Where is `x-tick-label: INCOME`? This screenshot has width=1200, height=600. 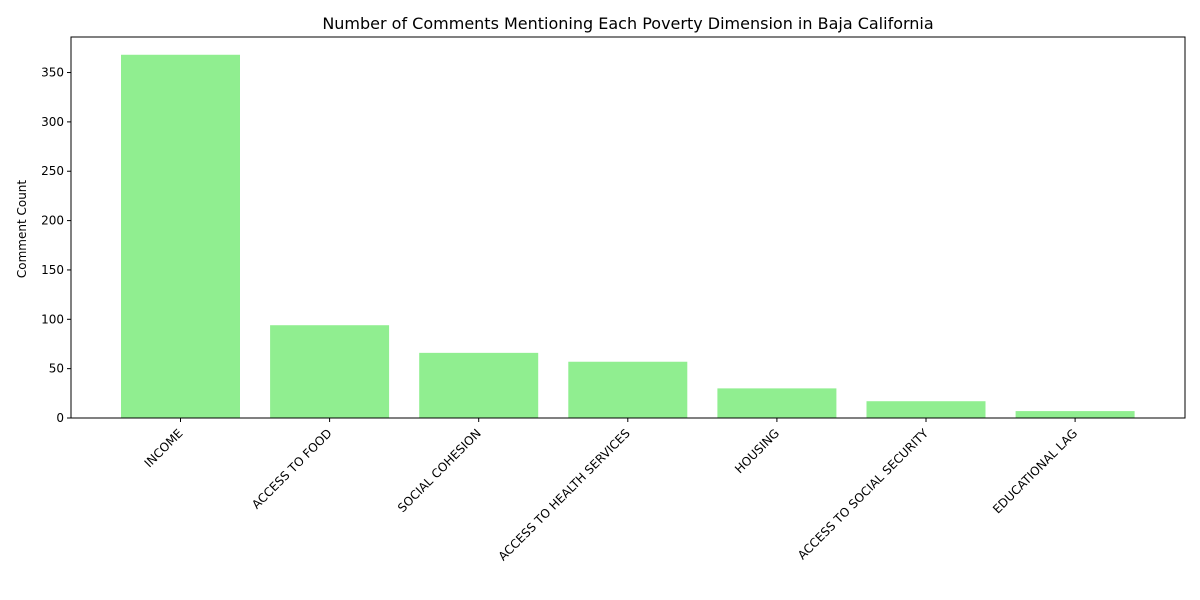 x-tick-label: INCOME is located at coordinates (164, 448).